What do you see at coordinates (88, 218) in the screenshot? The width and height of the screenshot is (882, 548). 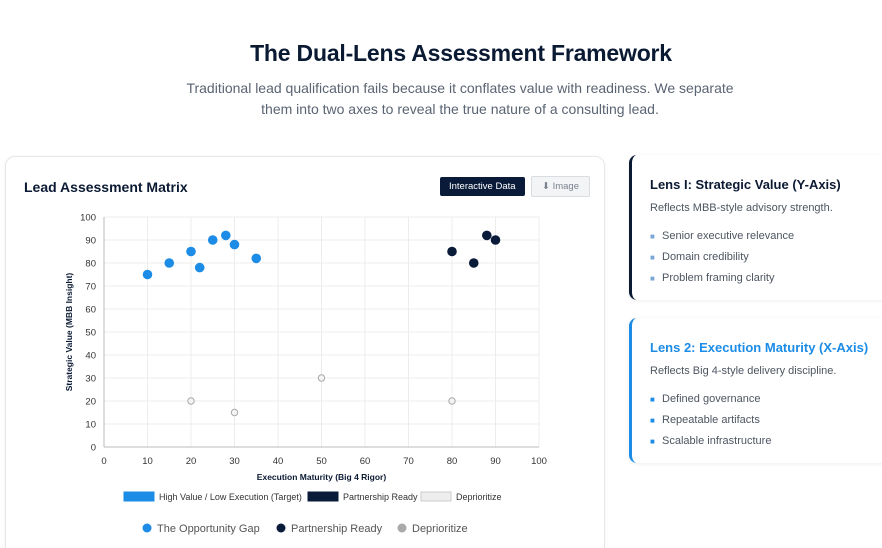 I see `y-tick-label: 100` at bounding box center [88, 218].